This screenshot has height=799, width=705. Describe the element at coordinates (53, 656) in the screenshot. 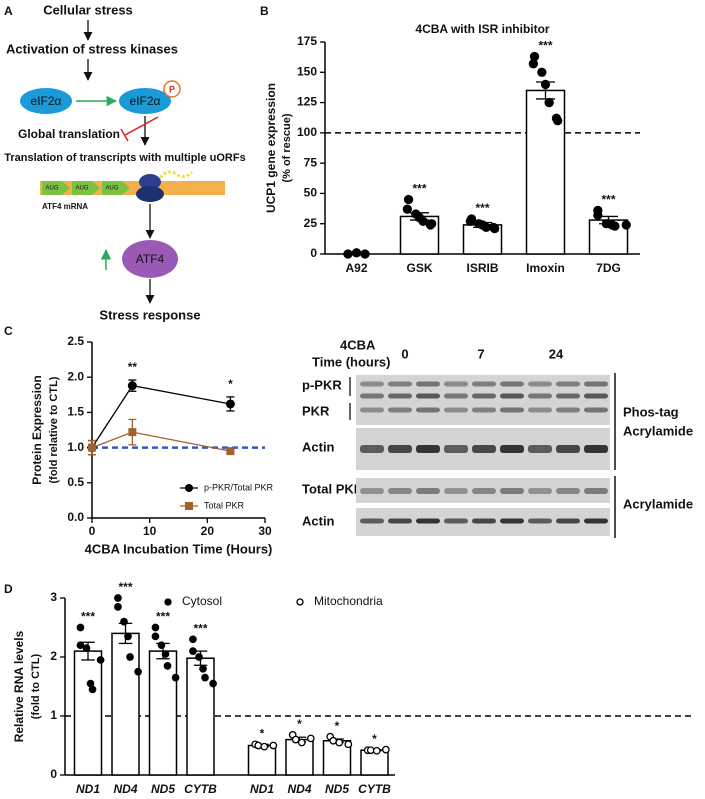

I see `y-tick-label: 2` at that location.